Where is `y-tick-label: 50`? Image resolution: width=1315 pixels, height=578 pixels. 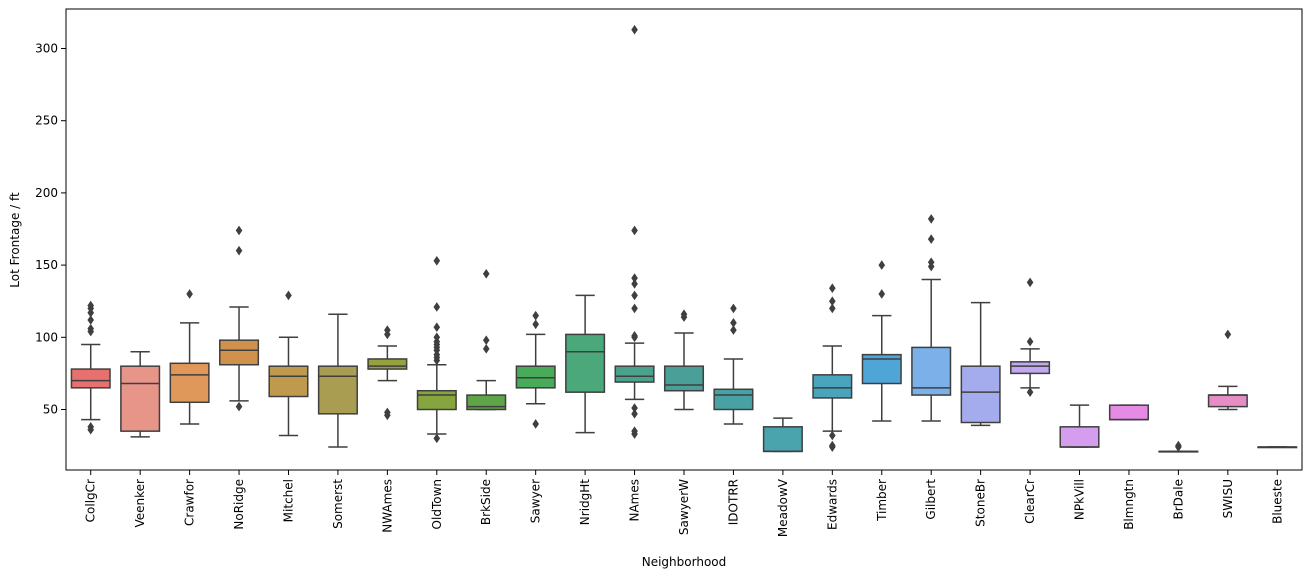 y-tick-label: 50 is located at coordinates (50, 410).